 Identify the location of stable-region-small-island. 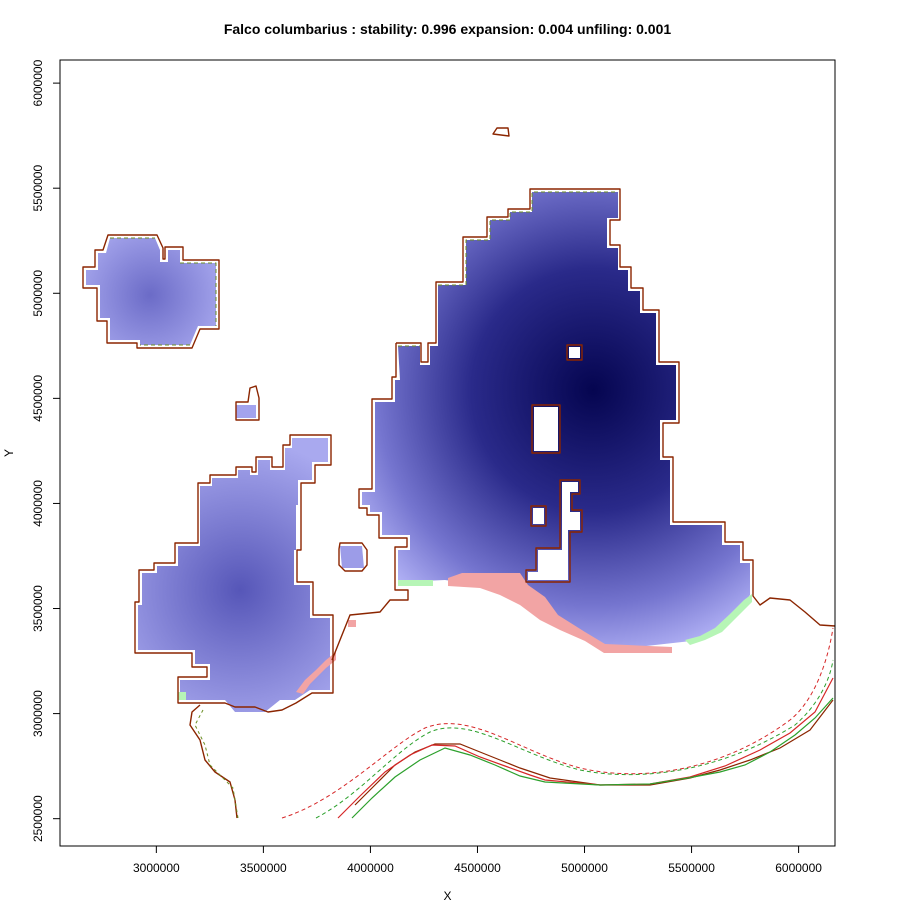
(352, 557).